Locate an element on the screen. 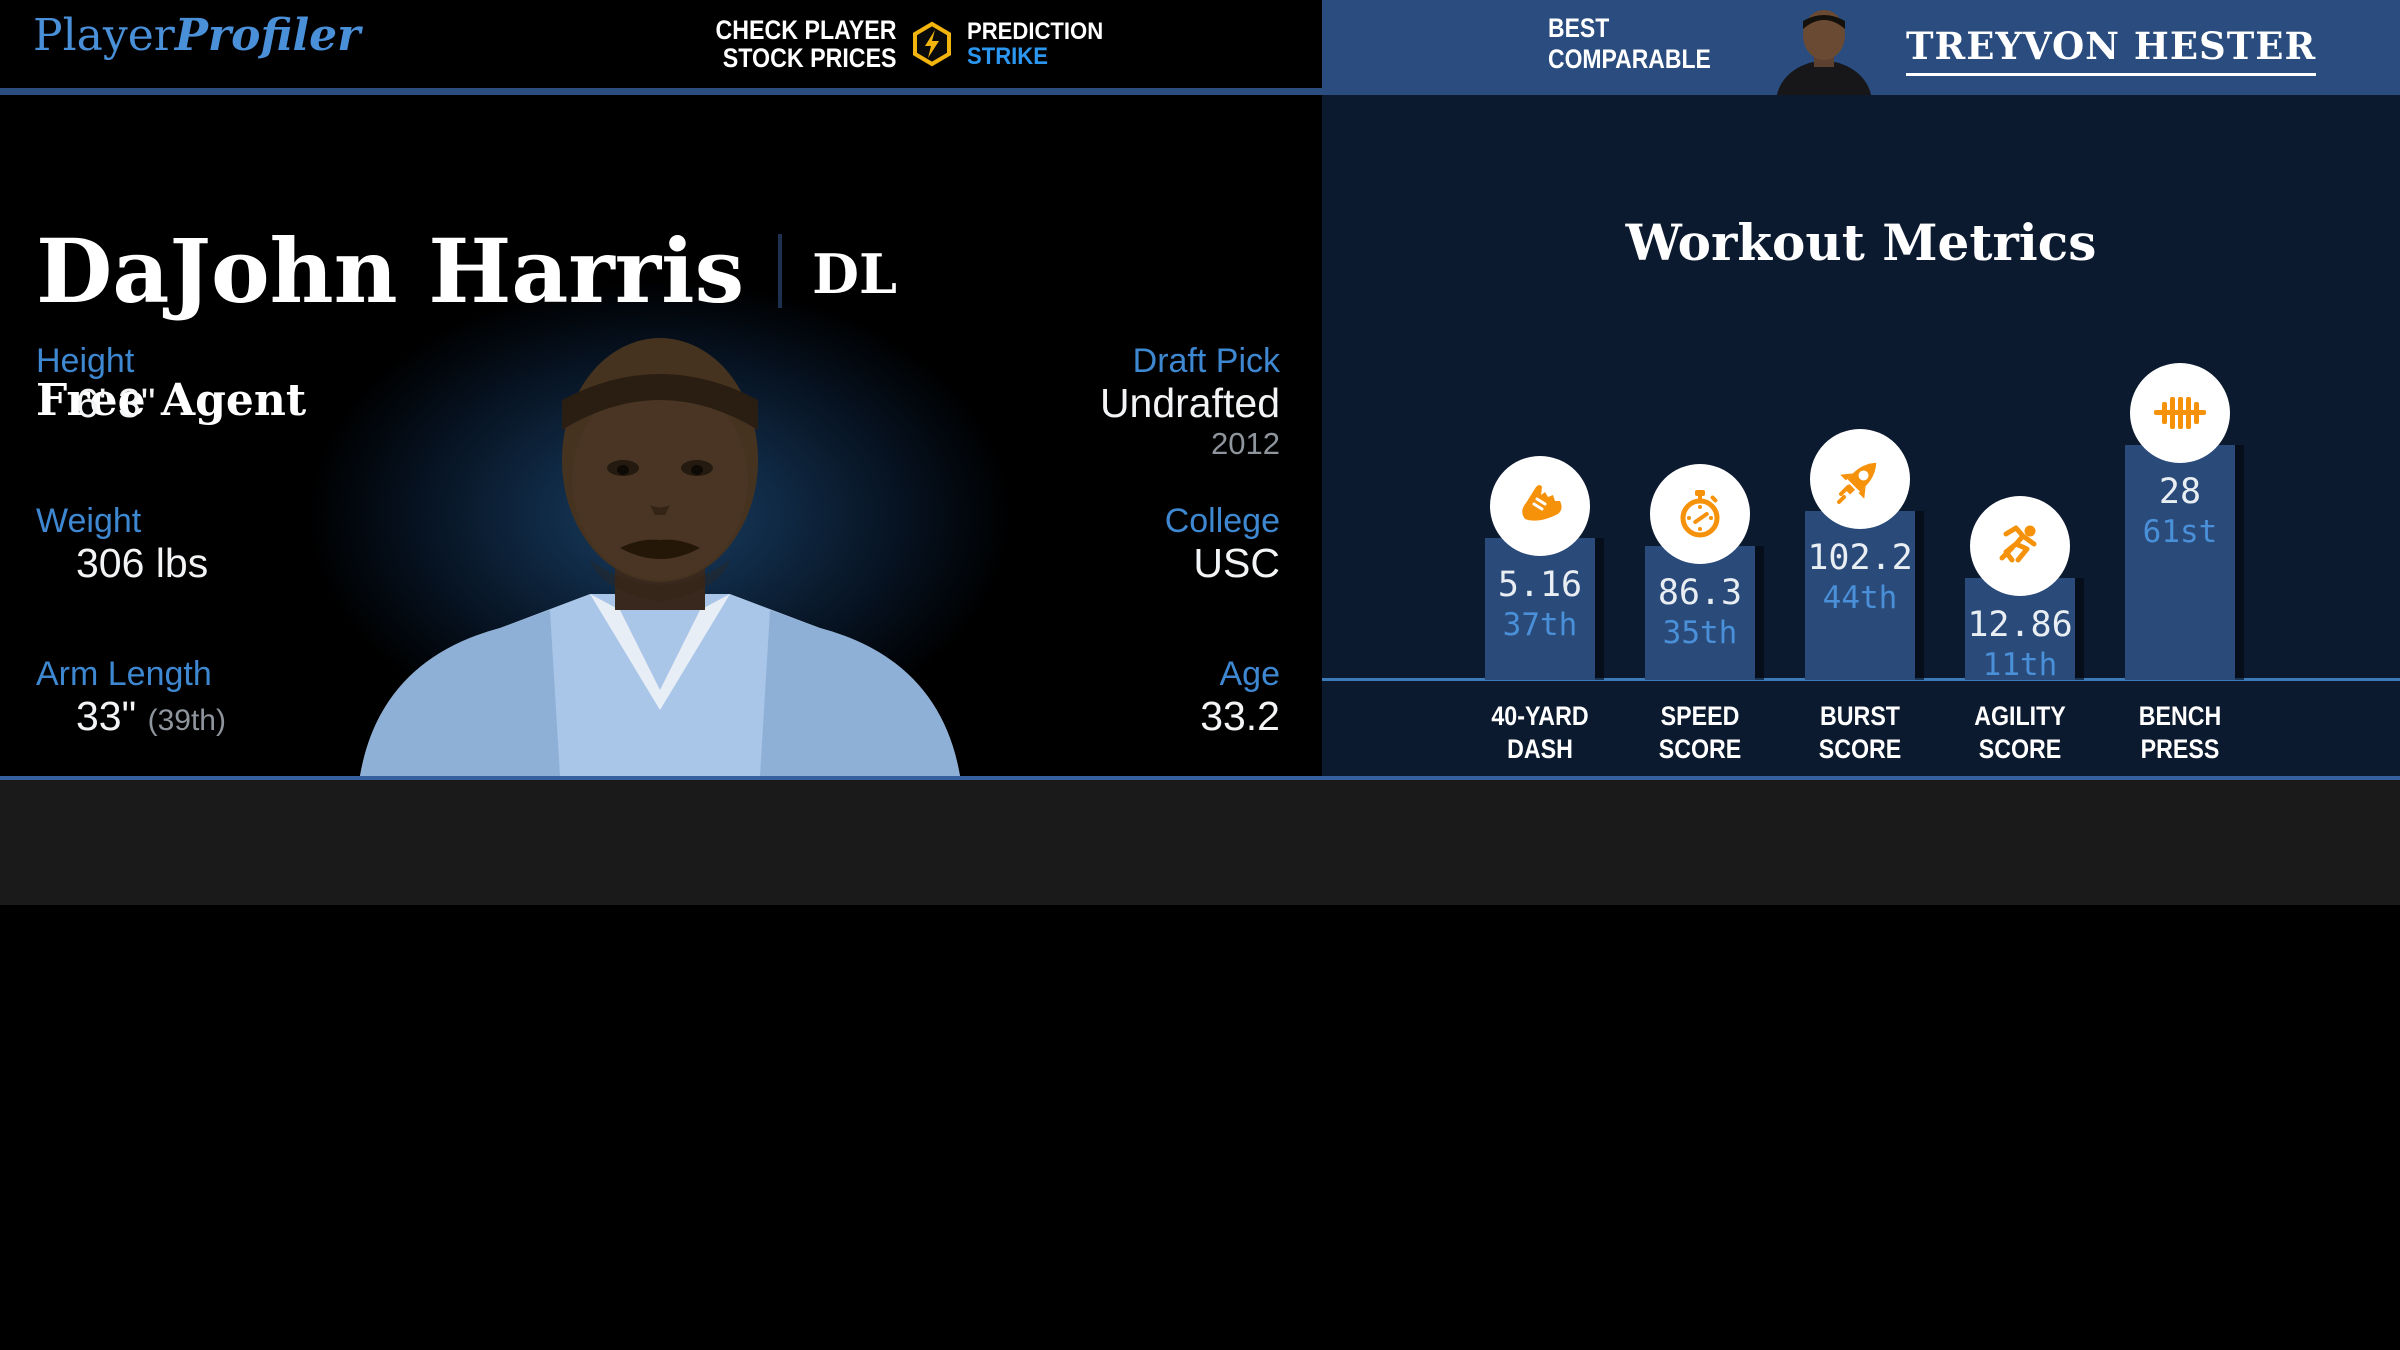  workout-metrics-title: Workout Metrics is located at coordinates (1861, 242).